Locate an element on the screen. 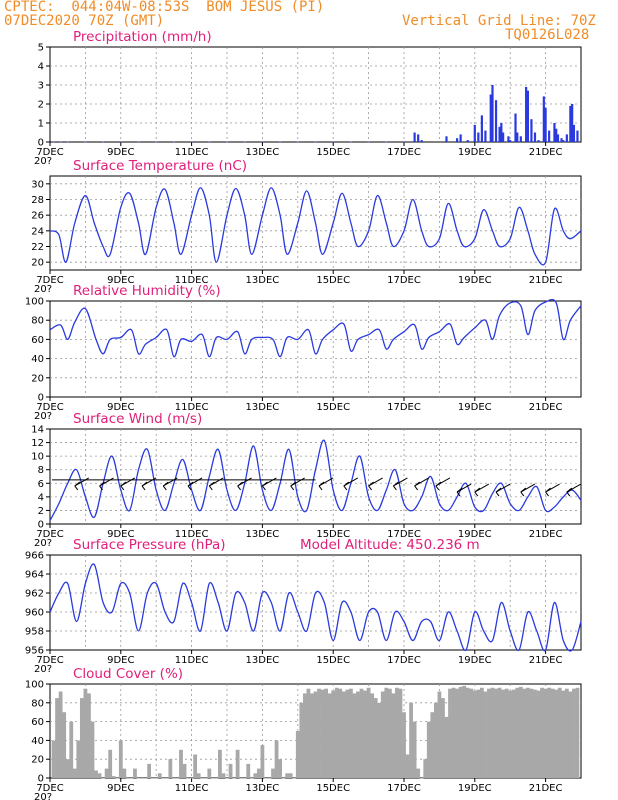 This screenshot has height=800, width=618. panel-title: Surface Pressure (hPa) is located at coordinates (149, 545).